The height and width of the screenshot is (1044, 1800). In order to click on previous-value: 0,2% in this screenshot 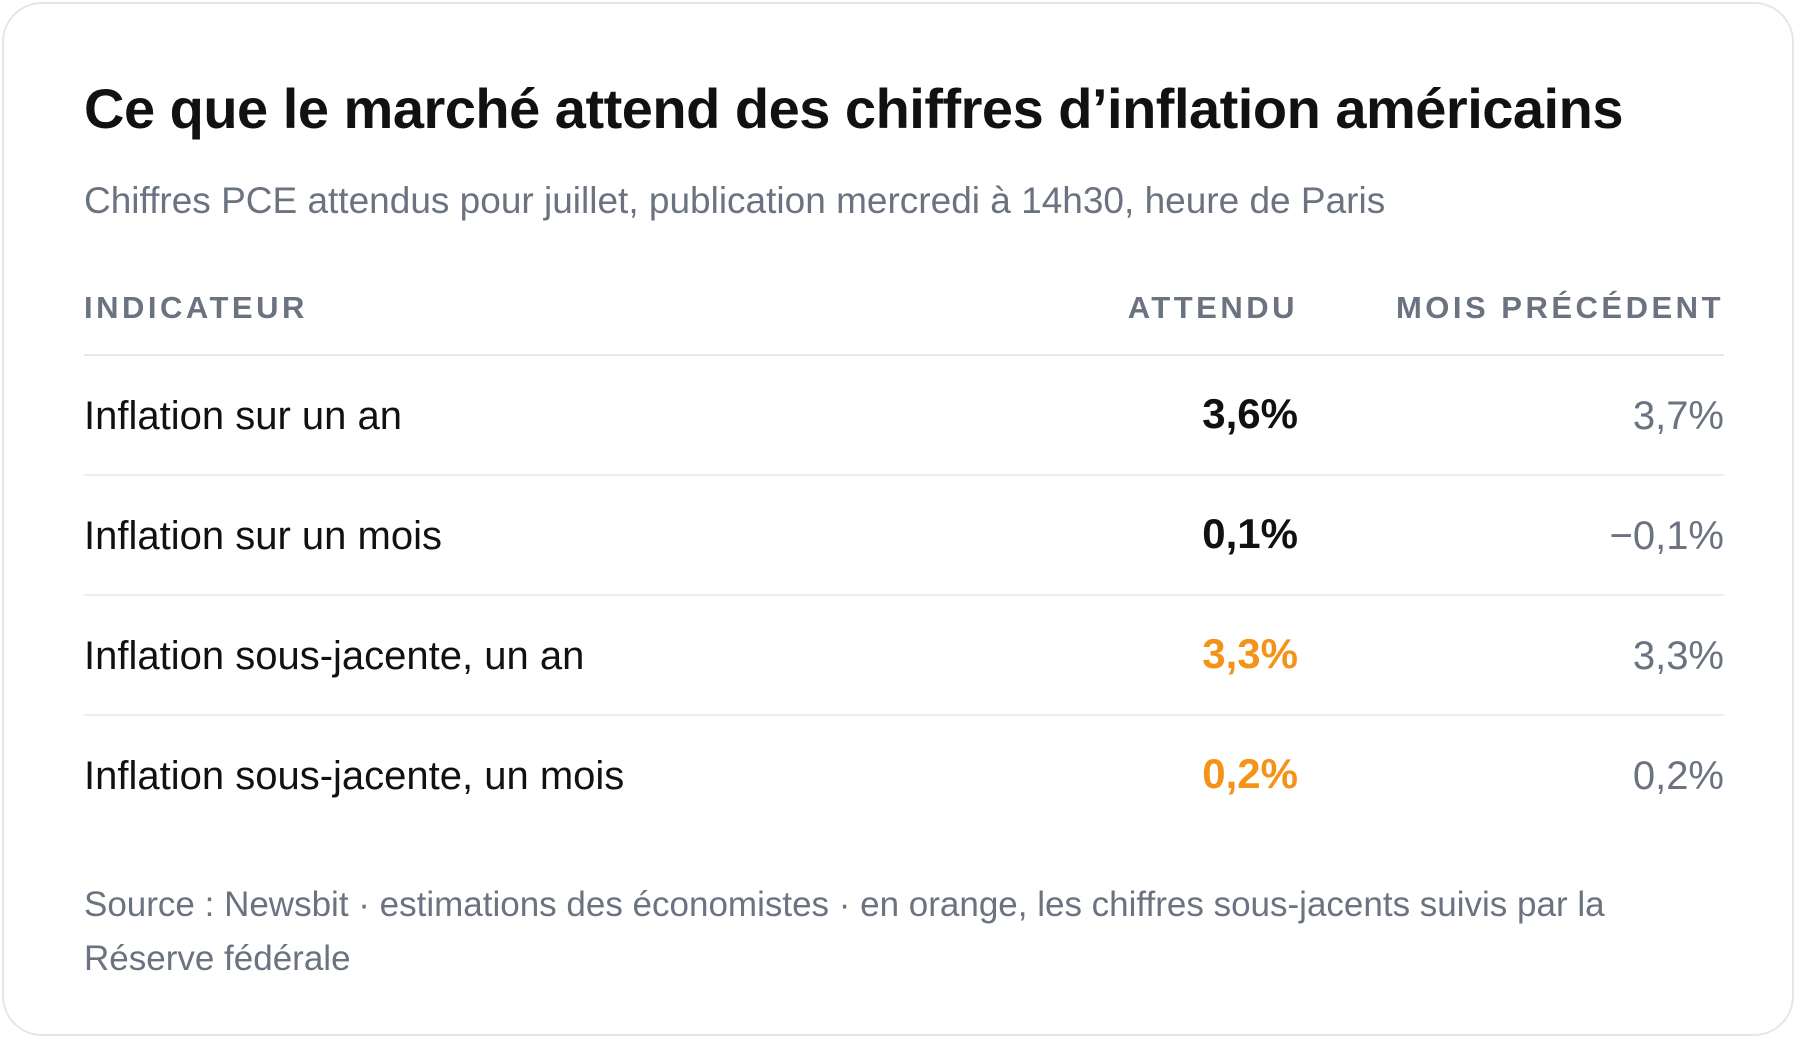, I will do `click(1678, 776)`.